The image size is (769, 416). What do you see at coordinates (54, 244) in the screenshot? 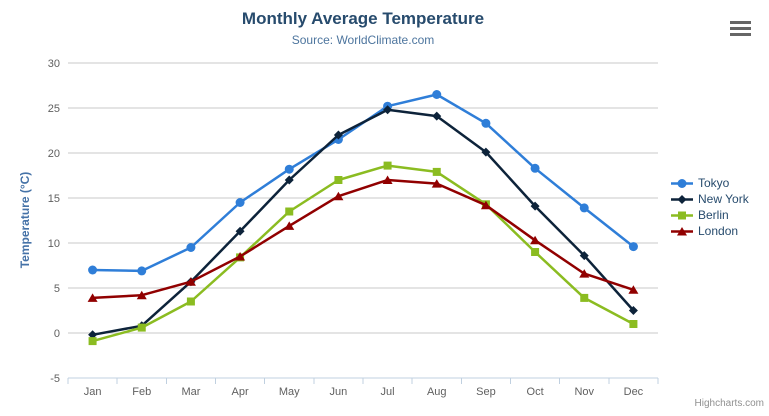
I see `y-tick-label: 10` at bounding box center [54, 244].